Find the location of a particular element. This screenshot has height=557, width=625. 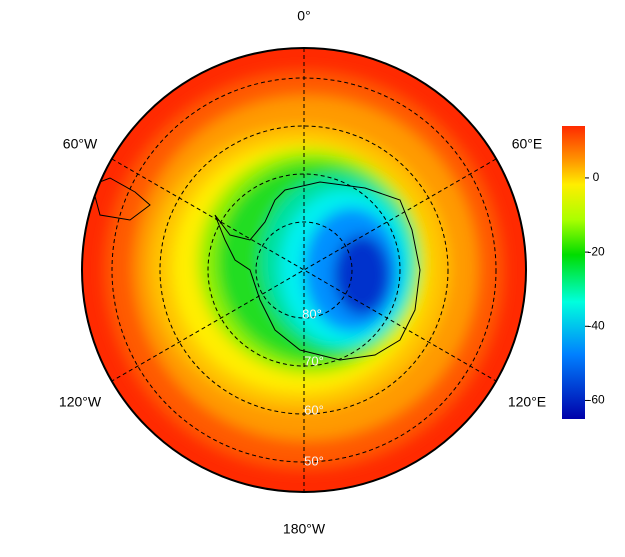

lat-label: 70° is located at coordinates (314, 360).